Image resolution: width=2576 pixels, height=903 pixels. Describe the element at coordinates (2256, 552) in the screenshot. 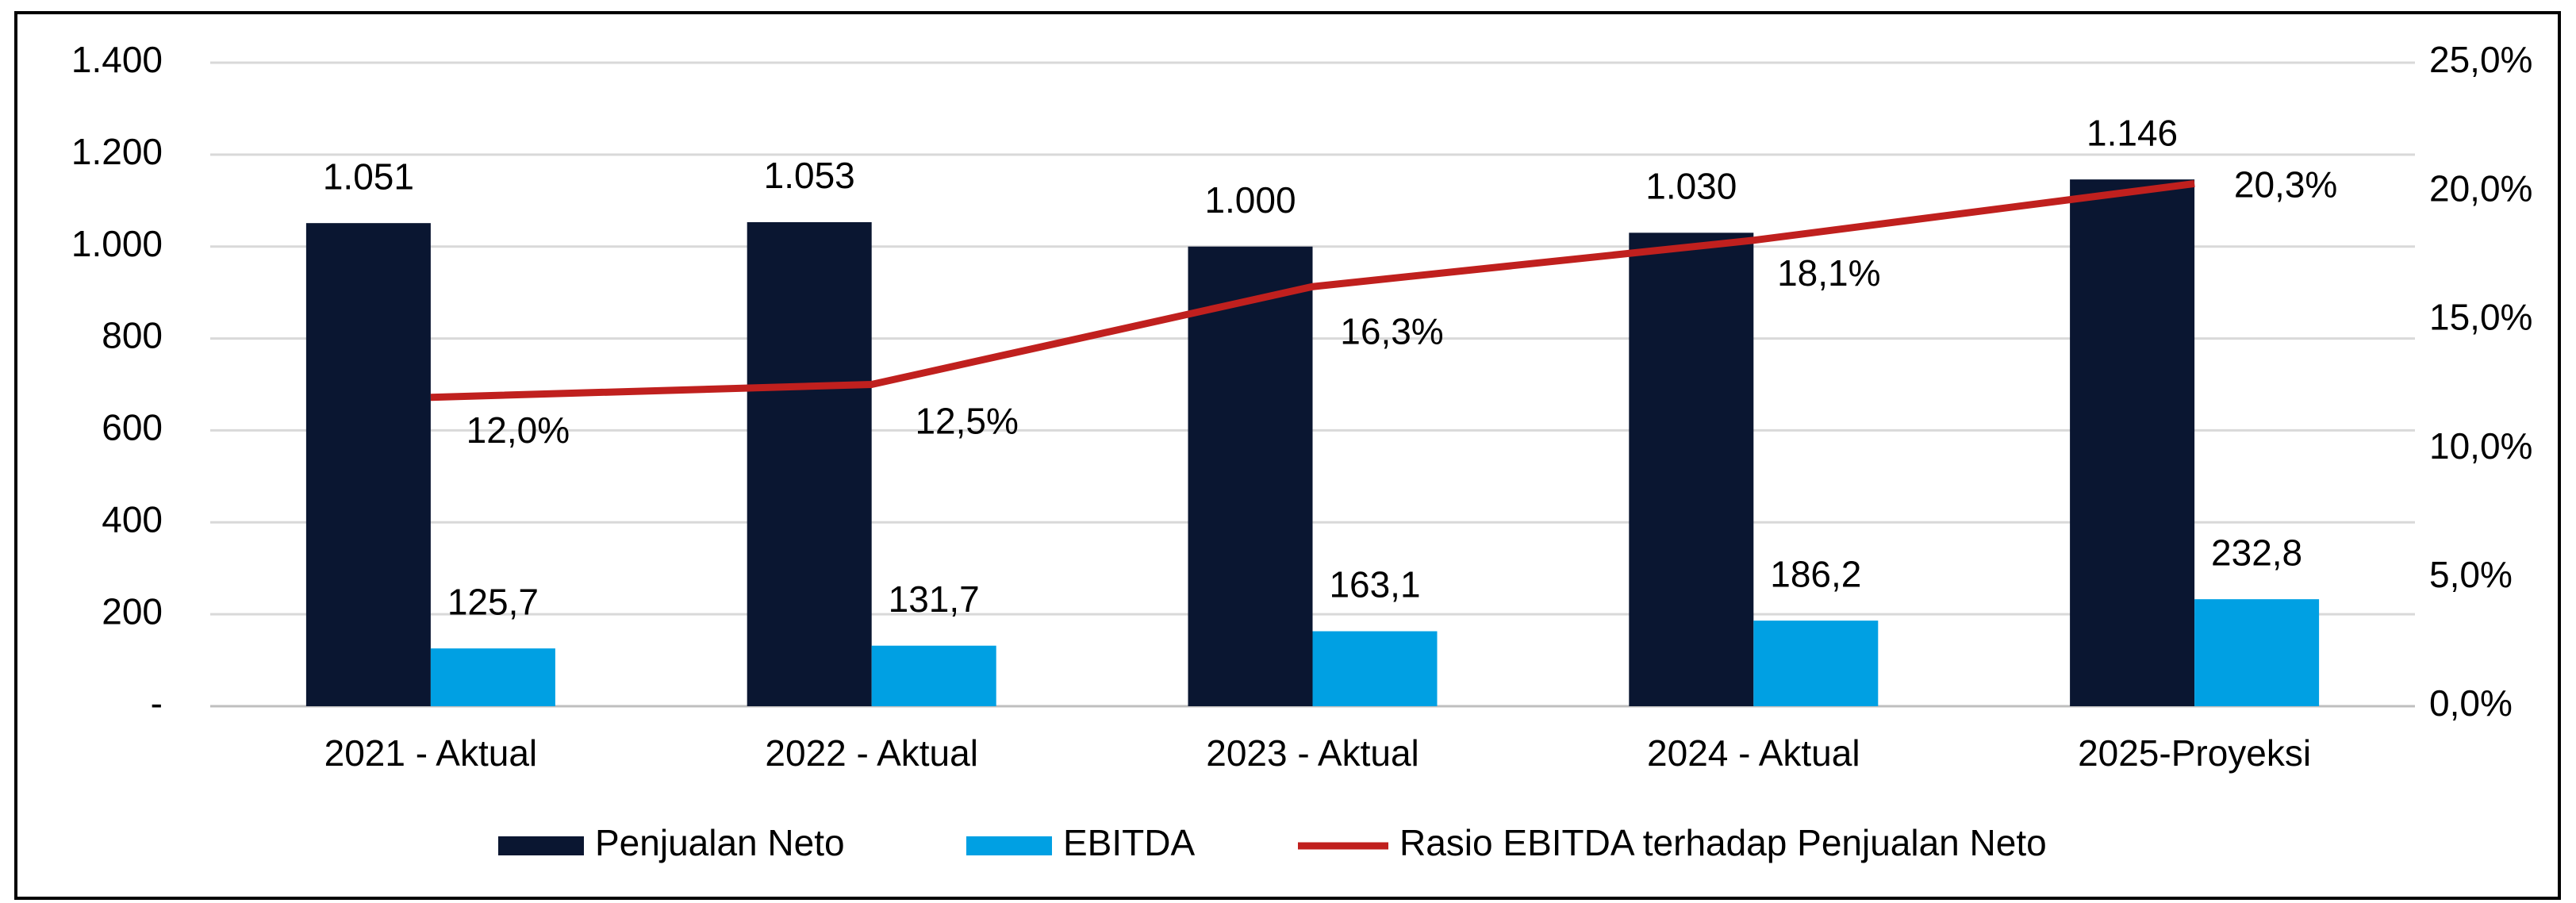

I see `bar-value-label: 232,8` at that location.